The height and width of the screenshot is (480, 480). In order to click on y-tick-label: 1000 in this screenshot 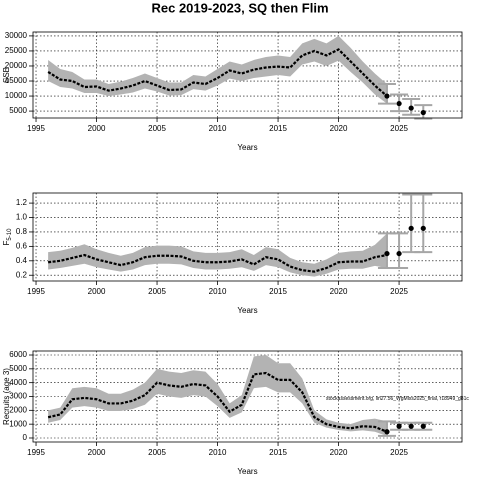, I will do `click(18, 423)`.